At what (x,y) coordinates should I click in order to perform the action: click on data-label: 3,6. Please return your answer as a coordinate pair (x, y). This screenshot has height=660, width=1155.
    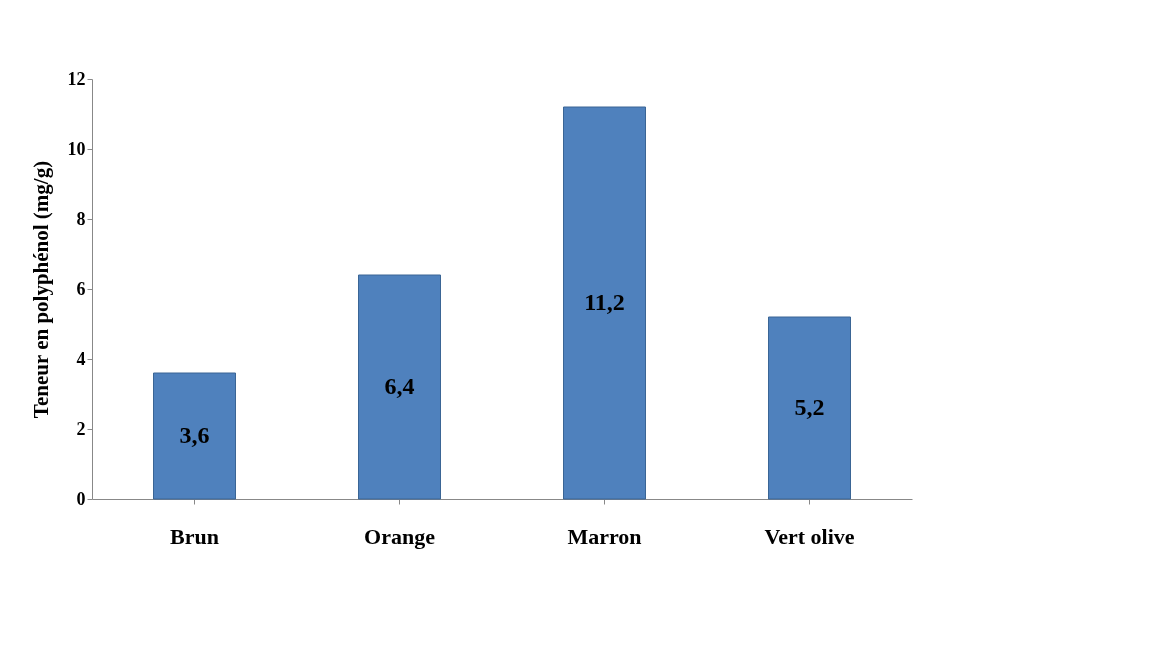
    Looking at the image, I should click on (194, 435).